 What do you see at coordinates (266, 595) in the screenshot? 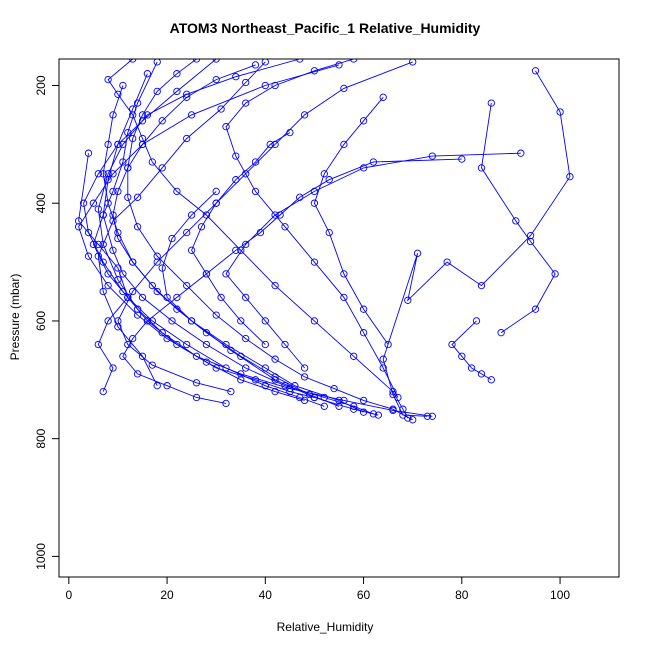
I see `x-tick-label: 40` at bounding box center [266, 595].